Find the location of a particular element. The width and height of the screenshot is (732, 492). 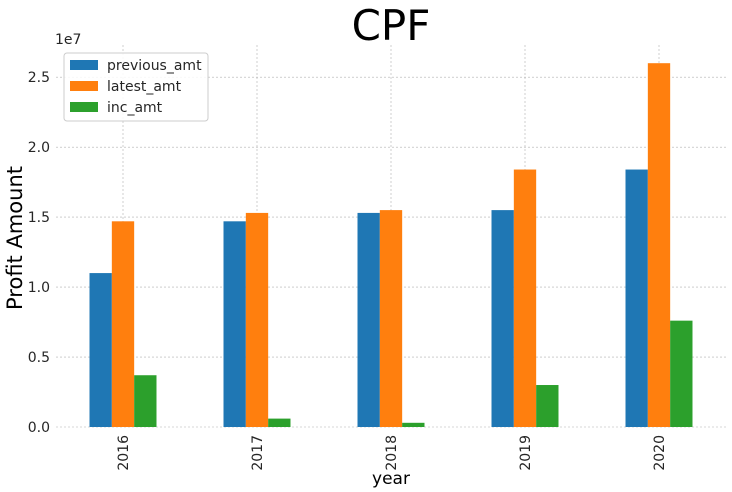

bar-latest_amt-2017 is located at coordinates (257, 319).